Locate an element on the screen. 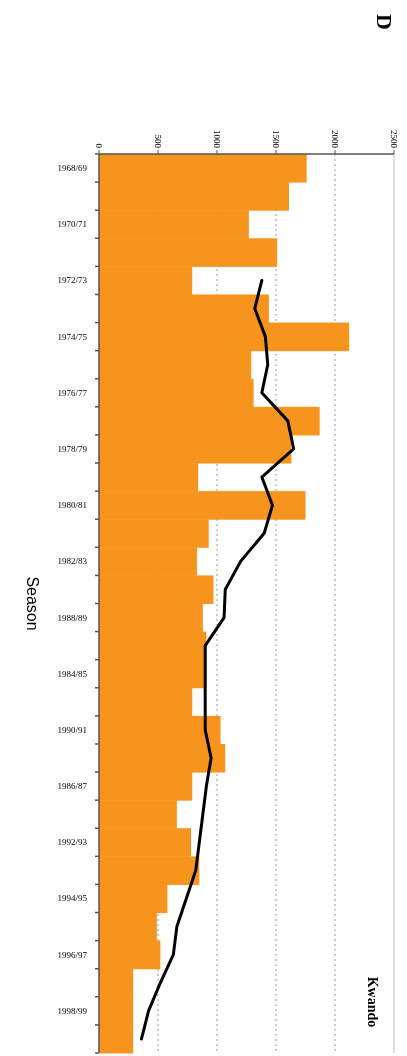  text: Kwando is located at coordinates (372, 1002).